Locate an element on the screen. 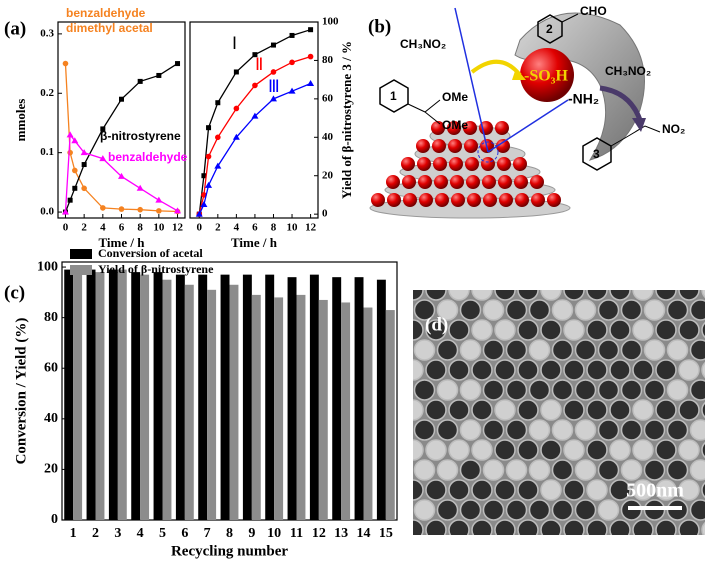 This screenshot has height=580, width=710. y-tick-label: 40 is located at coordinates (51, 418).